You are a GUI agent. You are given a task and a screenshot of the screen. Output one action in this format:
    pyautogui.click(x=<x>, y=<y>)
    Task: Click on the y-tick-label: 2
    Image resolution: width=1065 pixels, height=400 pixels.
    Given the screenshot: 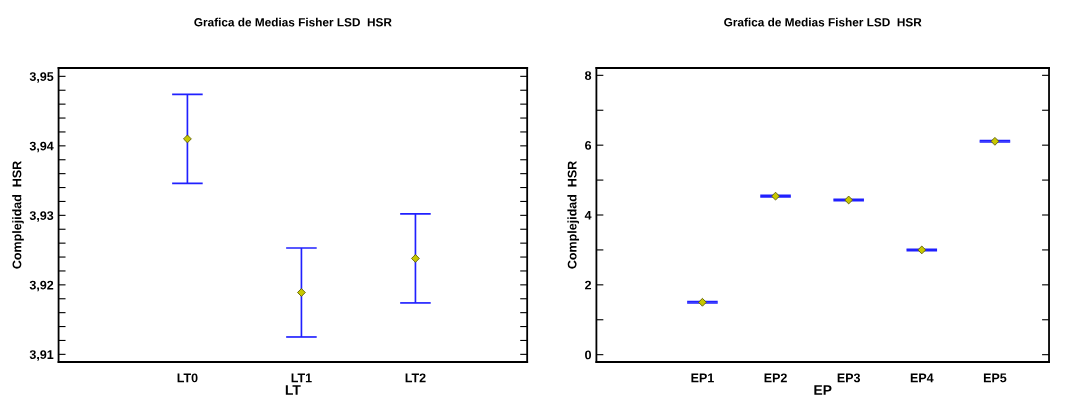 What is the action you would take?
    pyautogui.click(x=588, y=285)
    